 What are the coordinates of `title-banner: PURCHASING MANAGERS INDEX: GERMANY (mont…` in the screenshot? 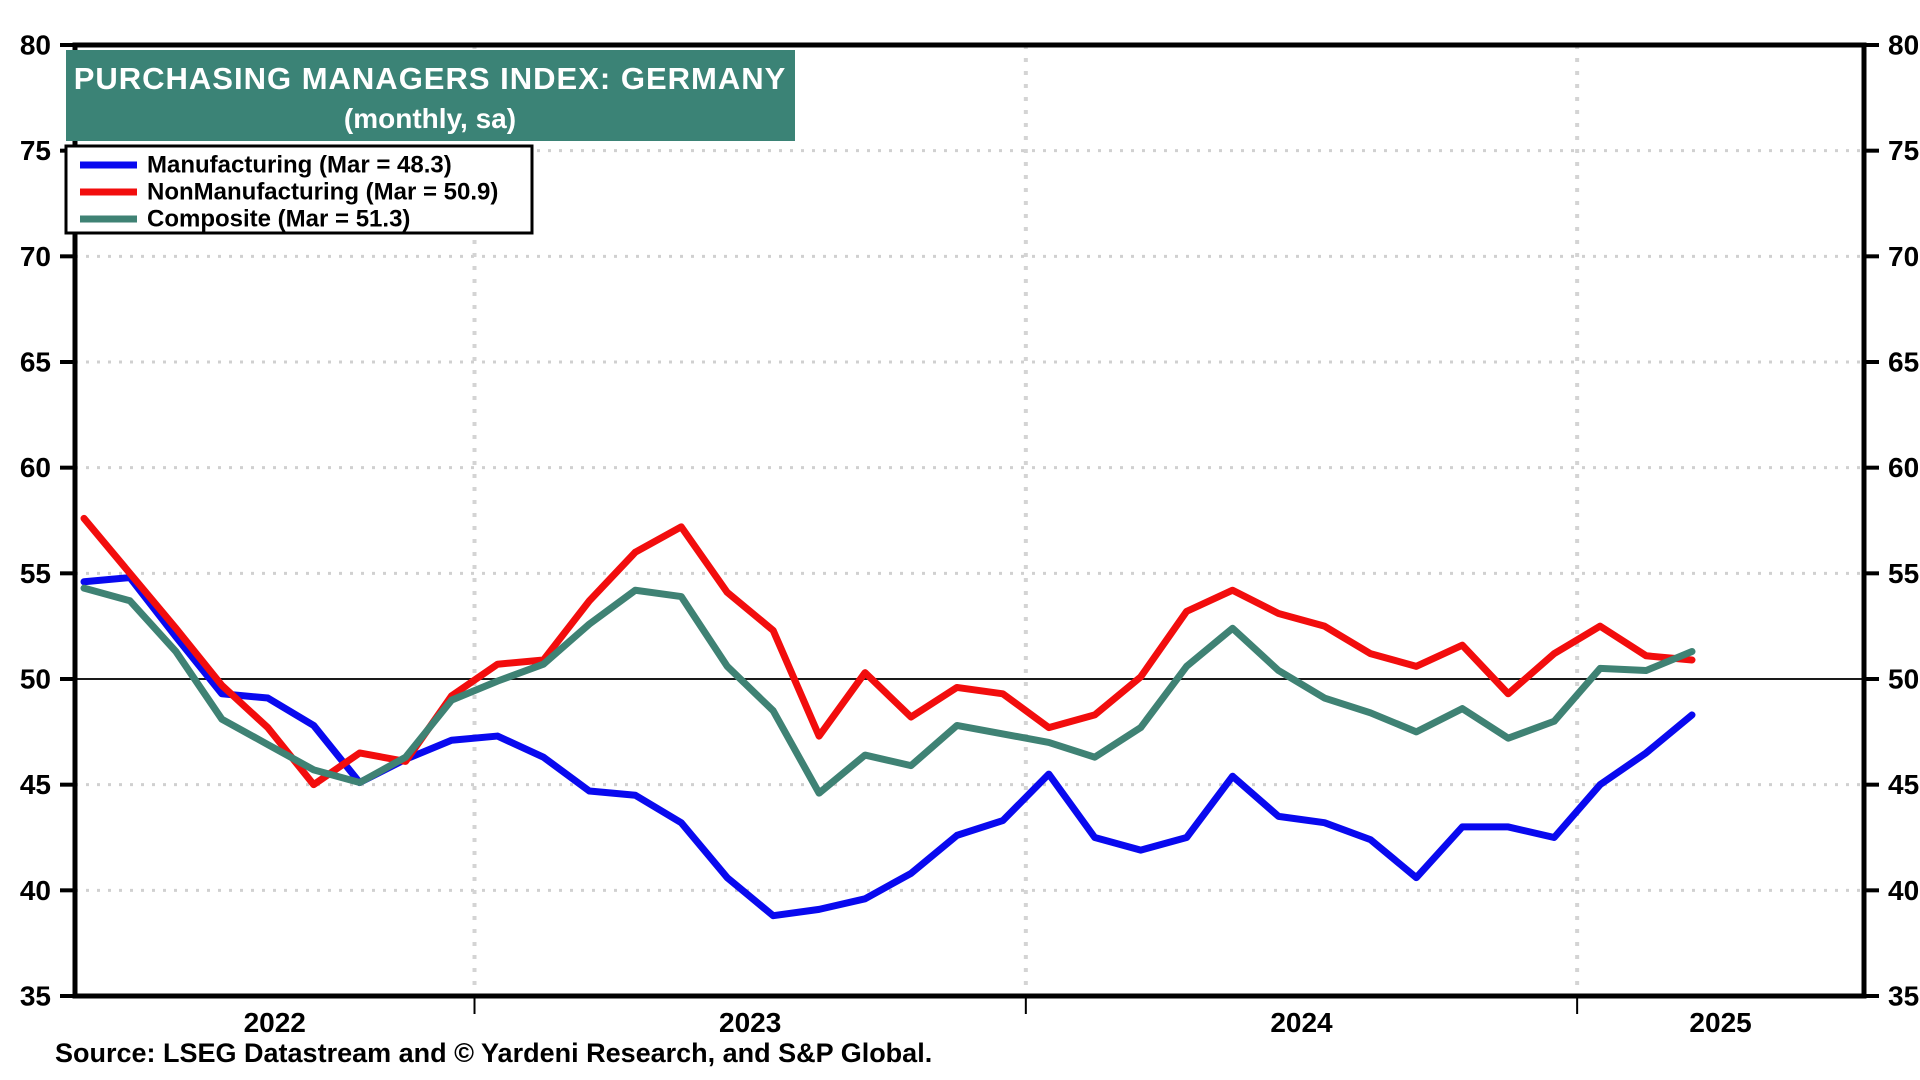 It's located at (430, 95).